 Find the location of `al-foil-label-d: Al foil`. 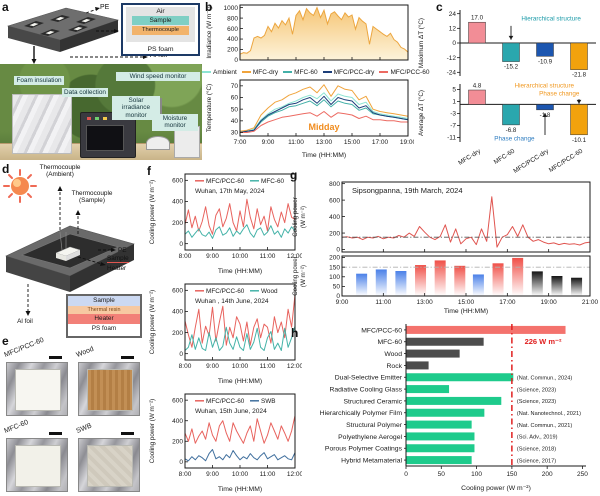

al-foil-label-d: Al foil is located at coordinates (25, 321).